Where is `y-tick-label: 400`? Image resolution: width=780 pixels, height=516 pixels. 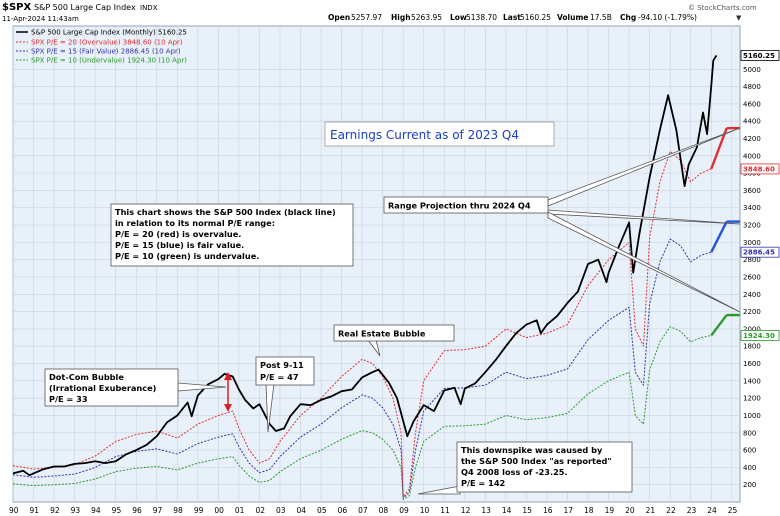
y-tick-label: 400 is located at coordinates (749, 468).